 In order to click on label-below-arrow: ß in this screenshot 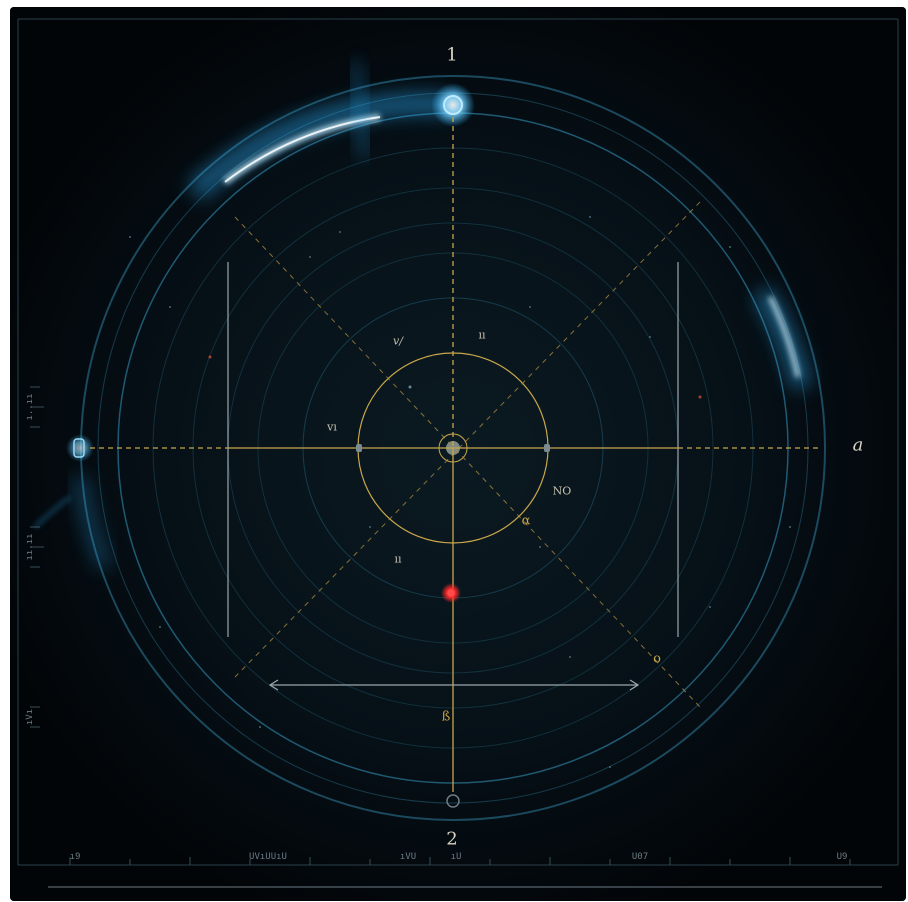, I will do `click(446, 717)`.